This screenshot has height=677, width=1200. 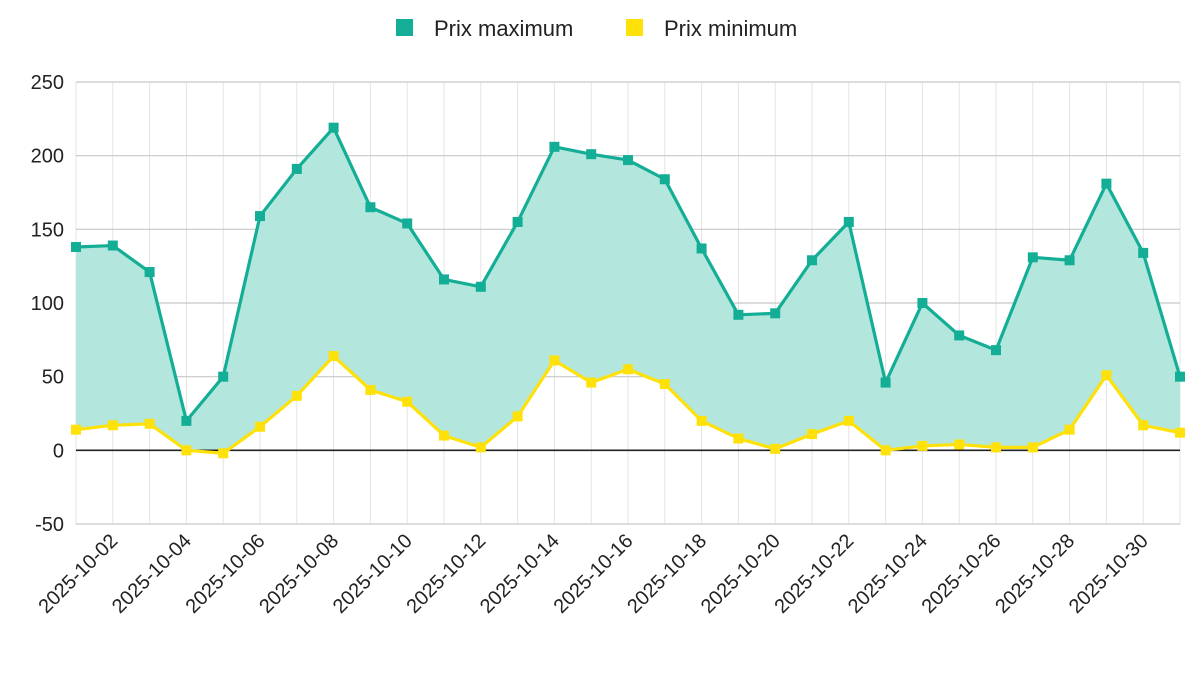 I want to click on y-tick-label: 0, so click(x=58, y=451).